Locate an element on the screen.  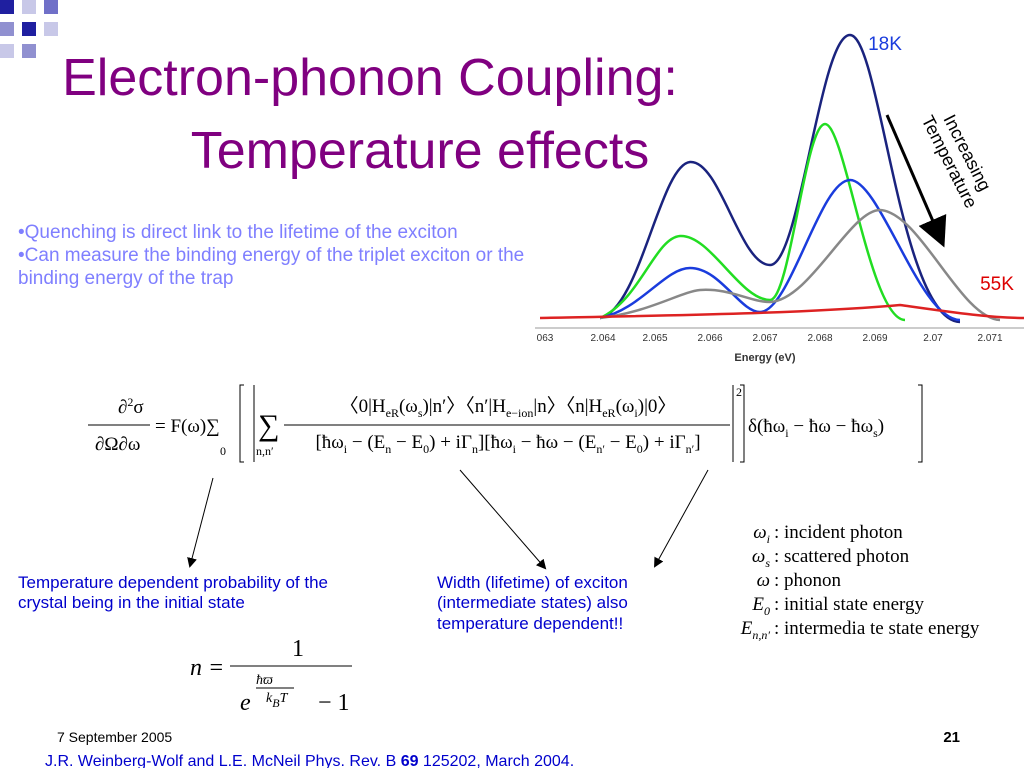
eq-part: kBT is located at coordinates (277, 700).